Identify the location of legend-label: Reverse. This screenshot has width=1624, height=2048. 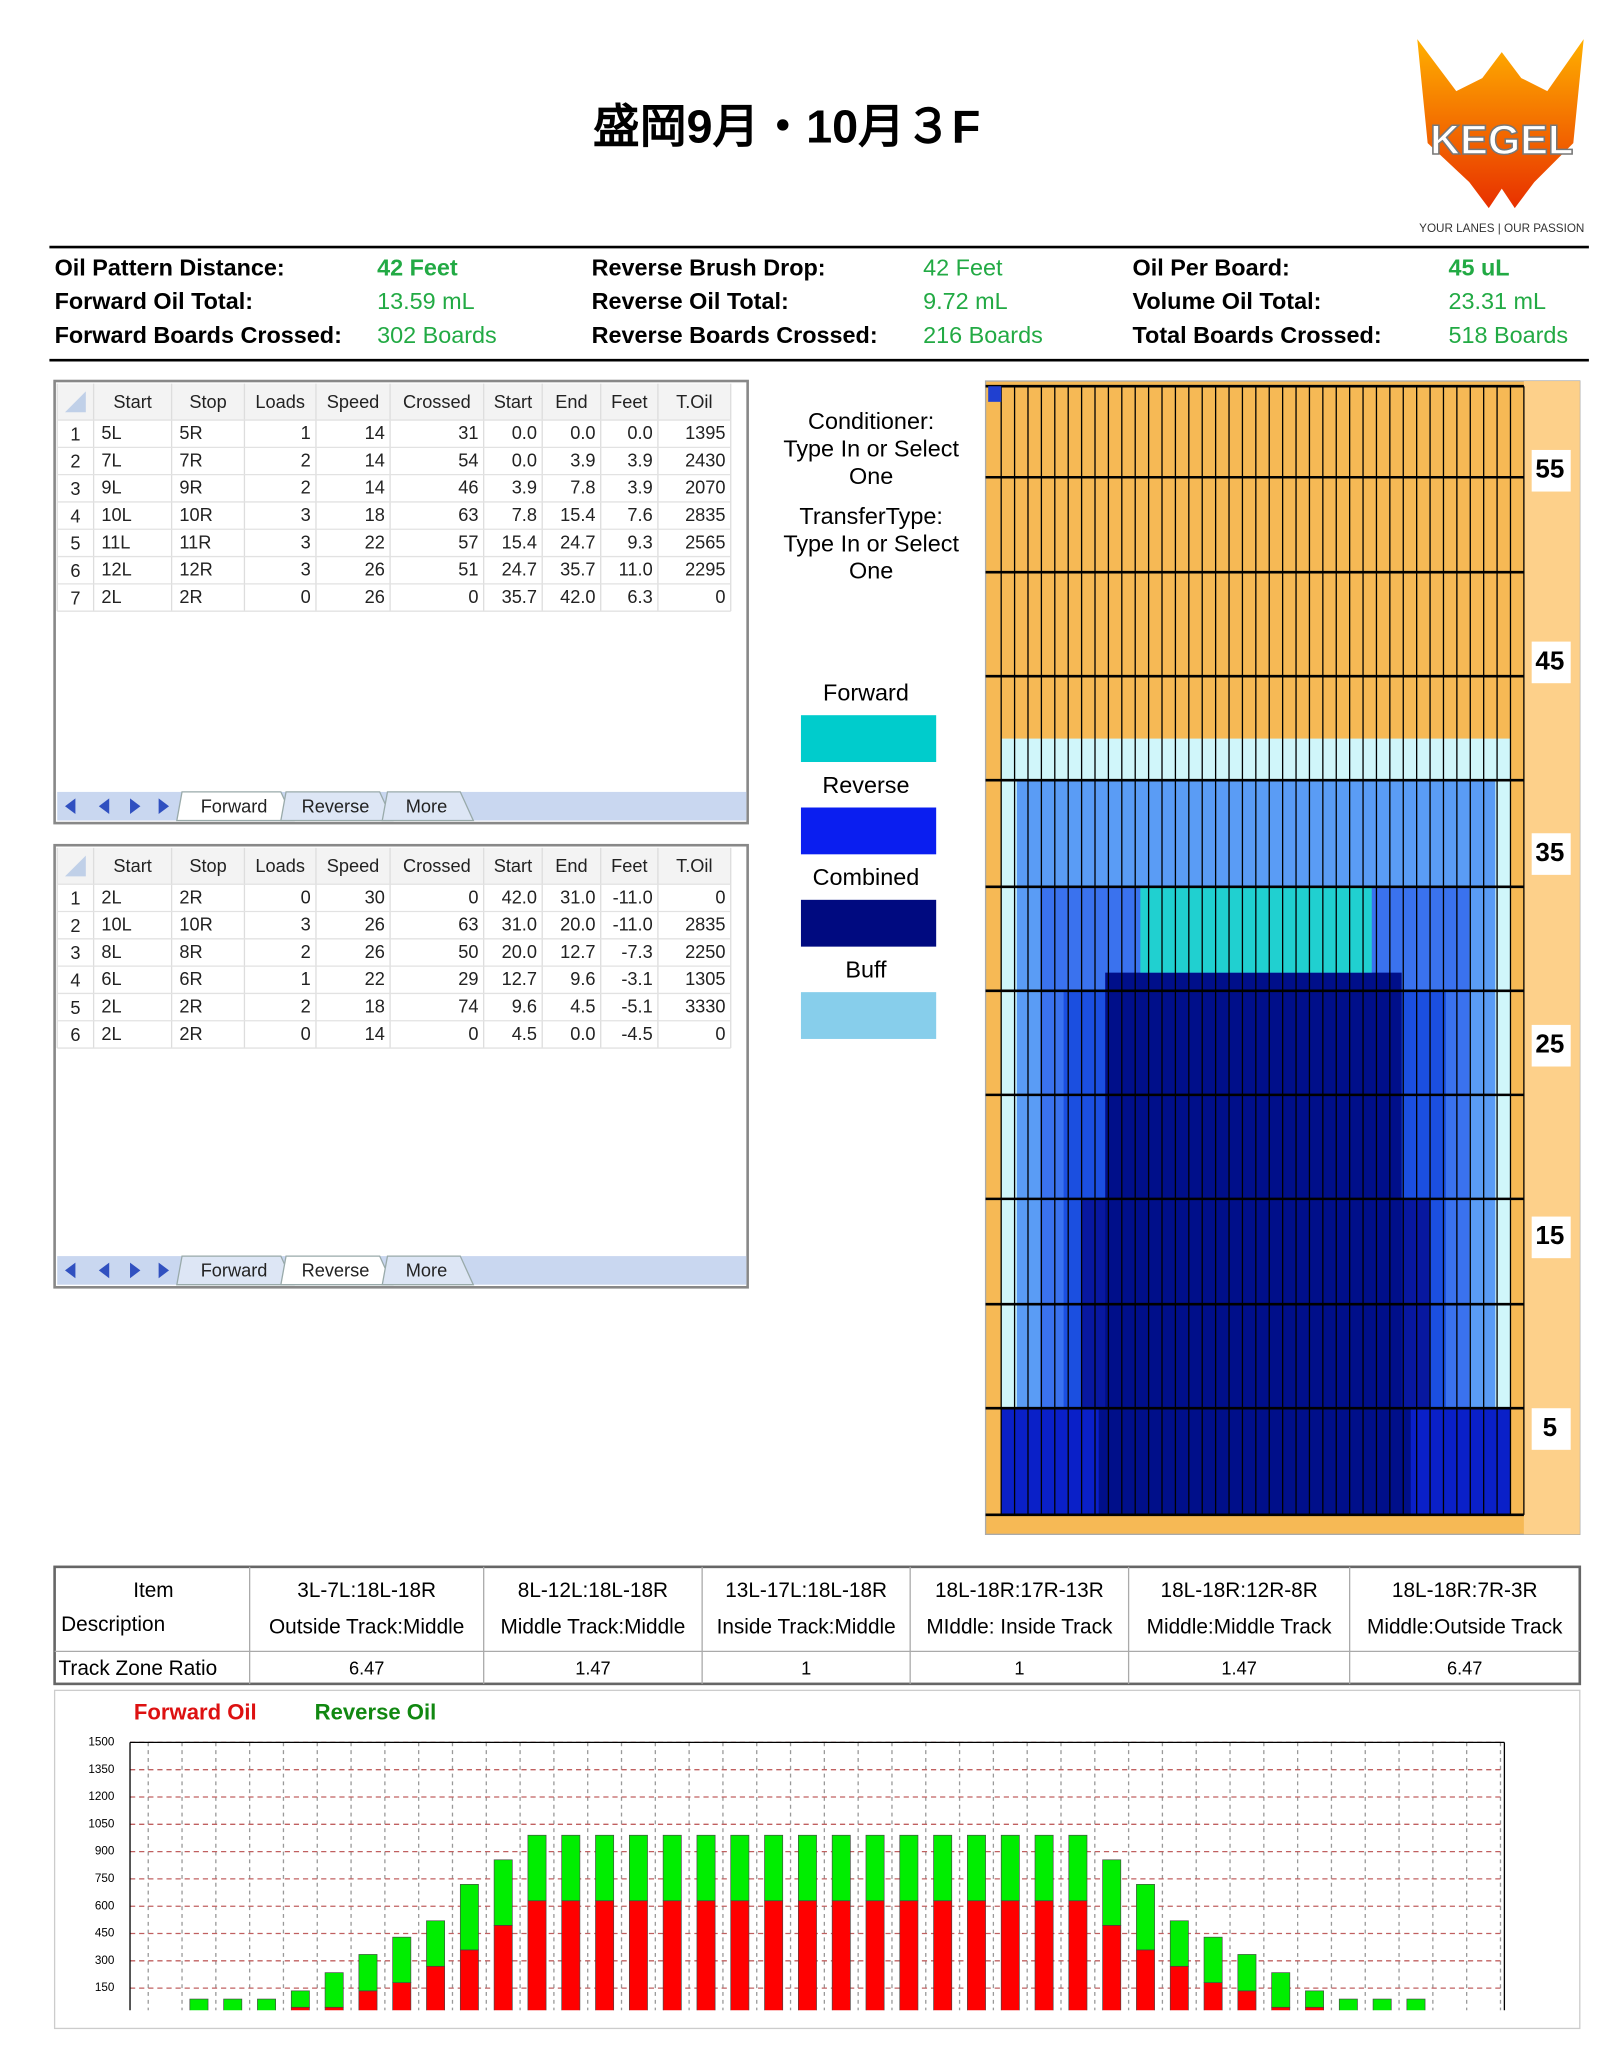
(865, 785).